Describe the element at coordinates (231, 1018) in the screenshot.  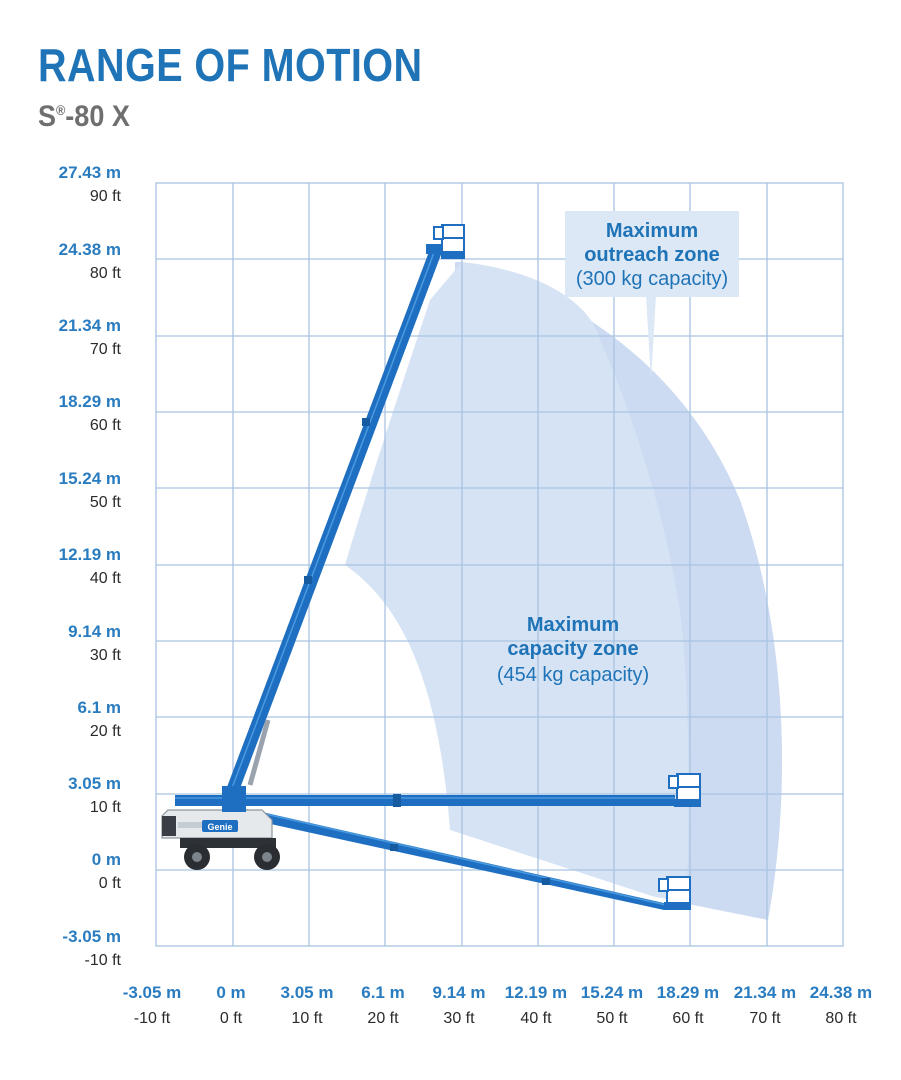
I see `x-tick-feet: 0 ft` at that location.